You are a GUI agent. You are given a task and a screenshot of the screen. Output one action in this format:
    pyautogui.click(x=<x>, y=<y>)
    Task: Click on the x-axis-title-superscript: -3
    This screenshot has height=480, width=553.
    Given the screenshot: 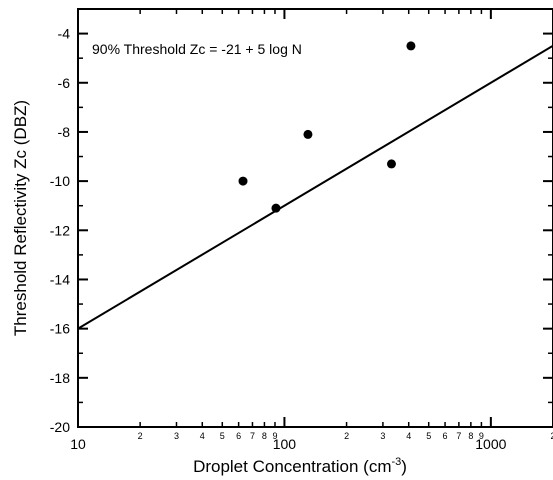 What is the action you would take?
    pyautogui.click(x=396, y=462)
    